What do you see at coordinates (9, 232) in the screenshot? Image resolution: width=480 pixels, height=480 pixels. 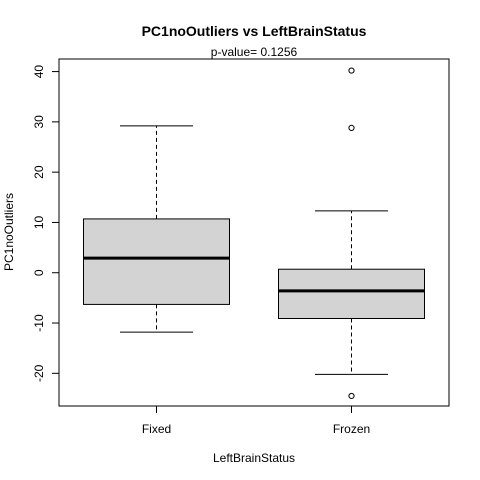 I see `y-axis-label: PC1noOutliers` at bounding box center [9, 232].